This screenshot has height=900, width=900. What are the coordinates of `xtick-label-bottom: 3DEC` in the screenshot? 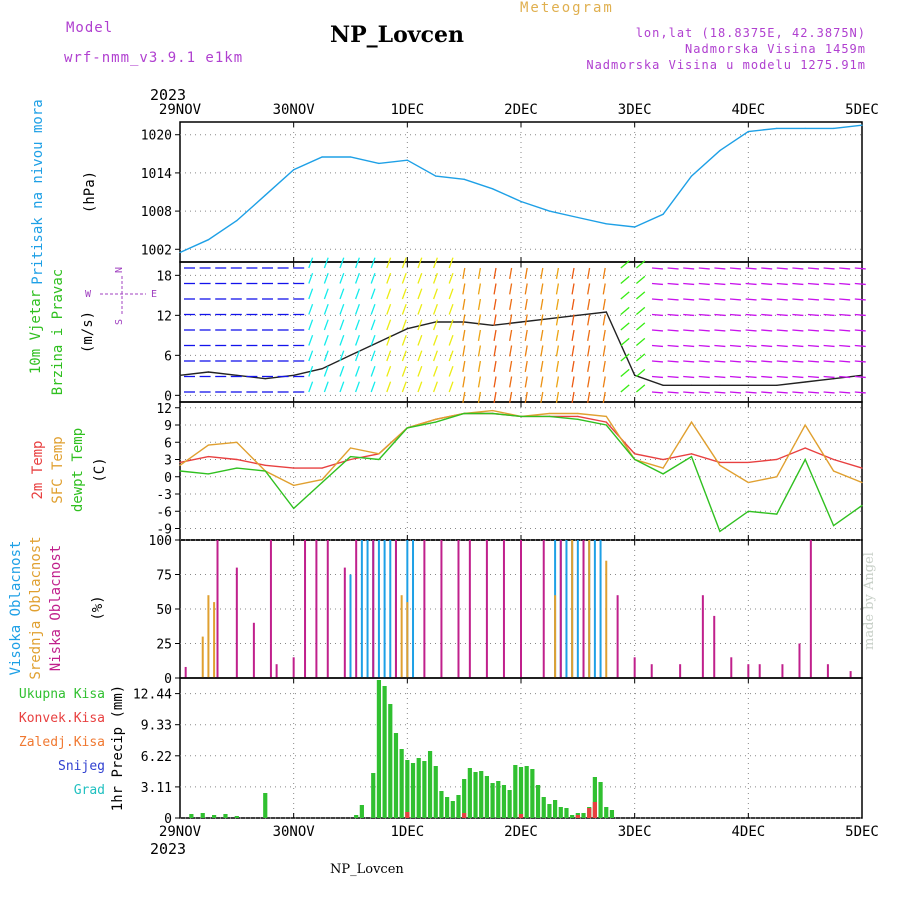 It's located at (635, 832).